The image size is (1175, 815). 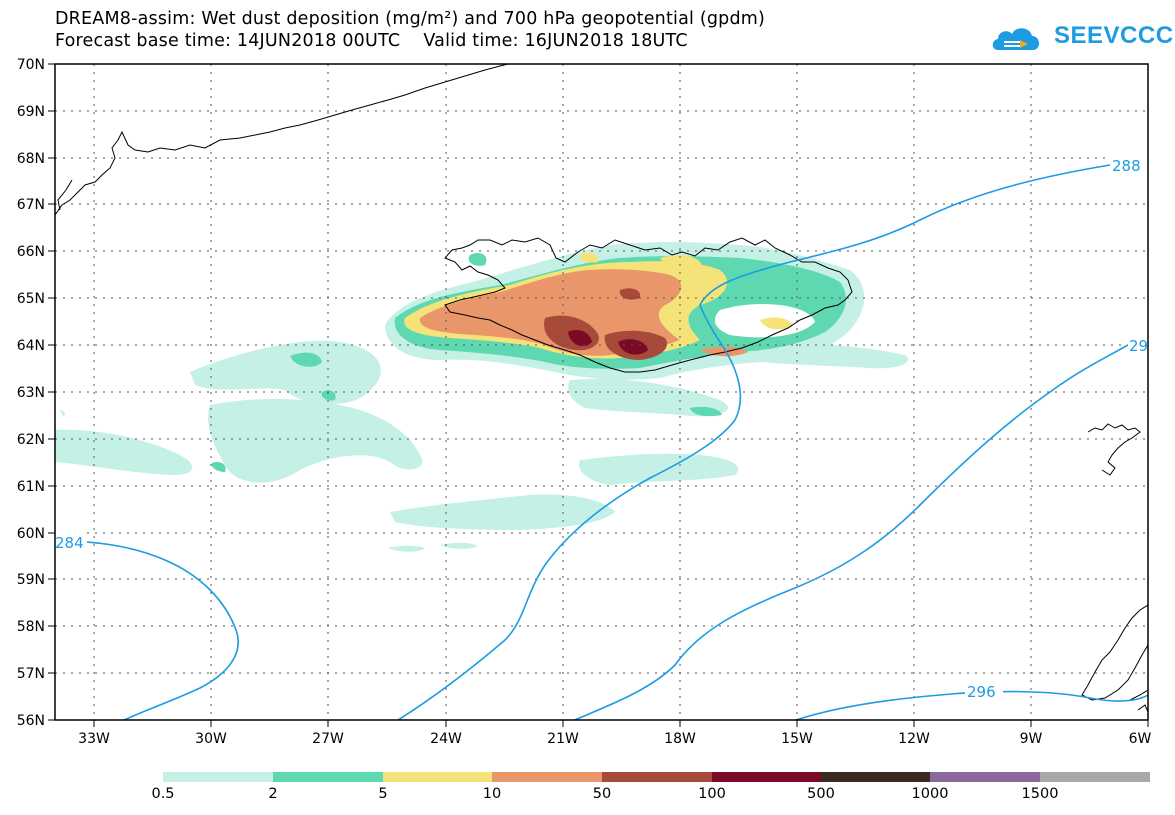 I want to click on lat-label: 70N, so click(x=31, y=65).